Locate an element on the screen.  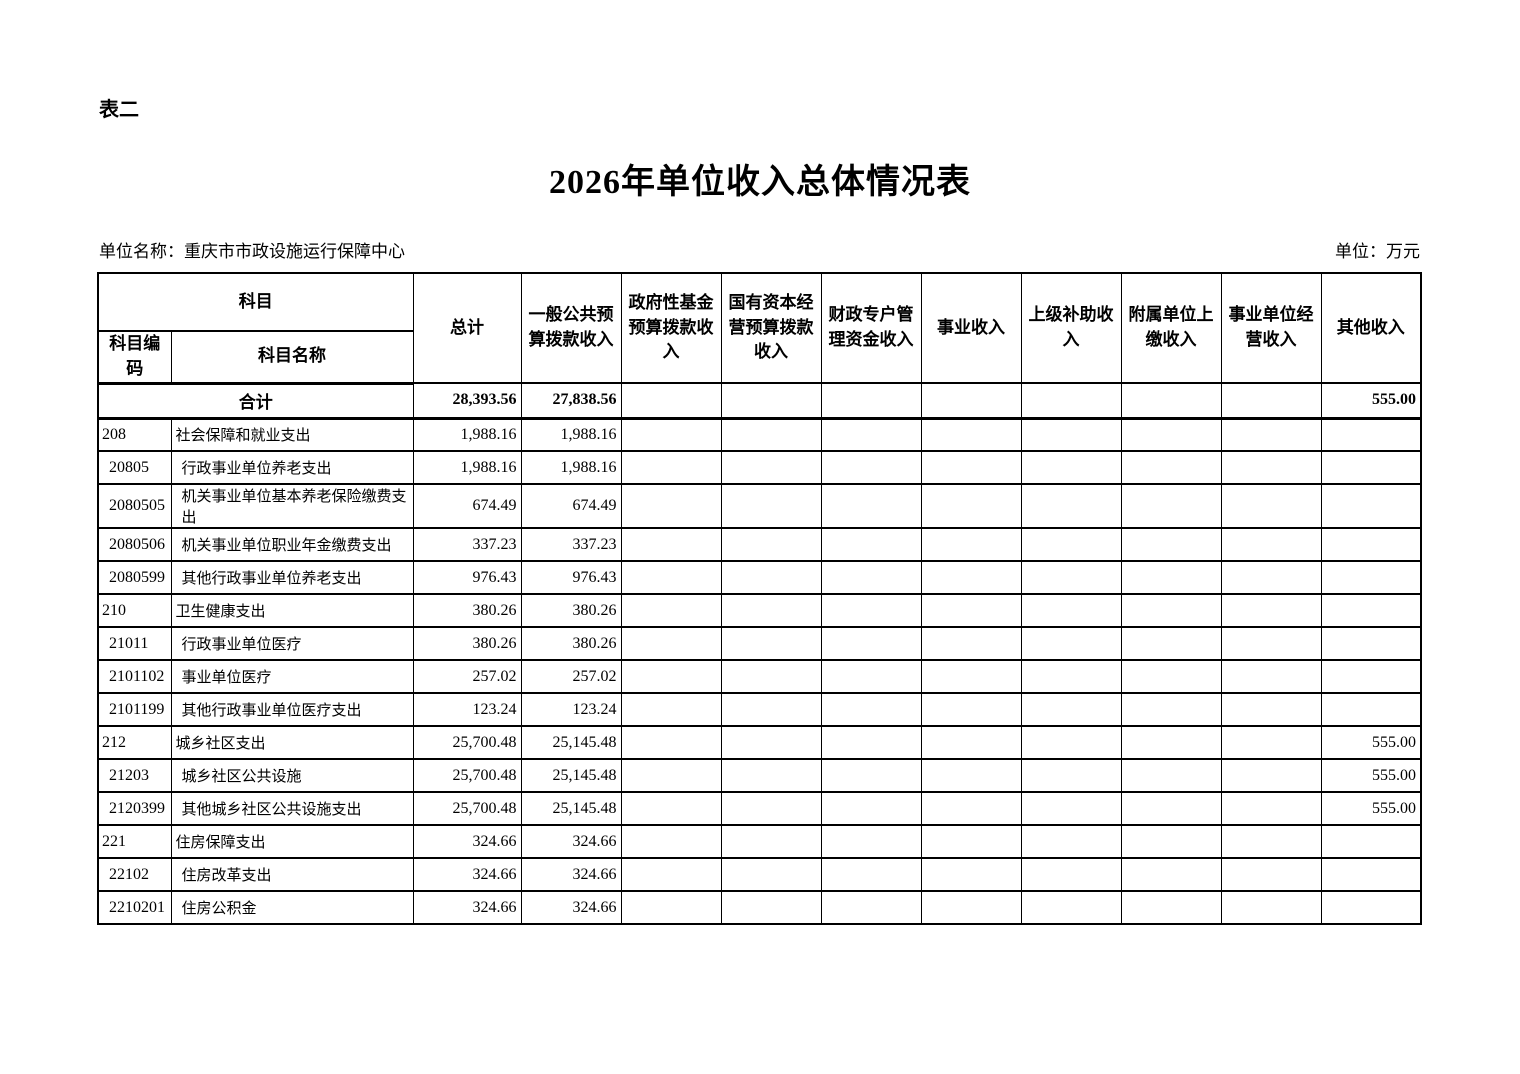
value-cell-1: 976.43 is located at coordinates (467, 577).